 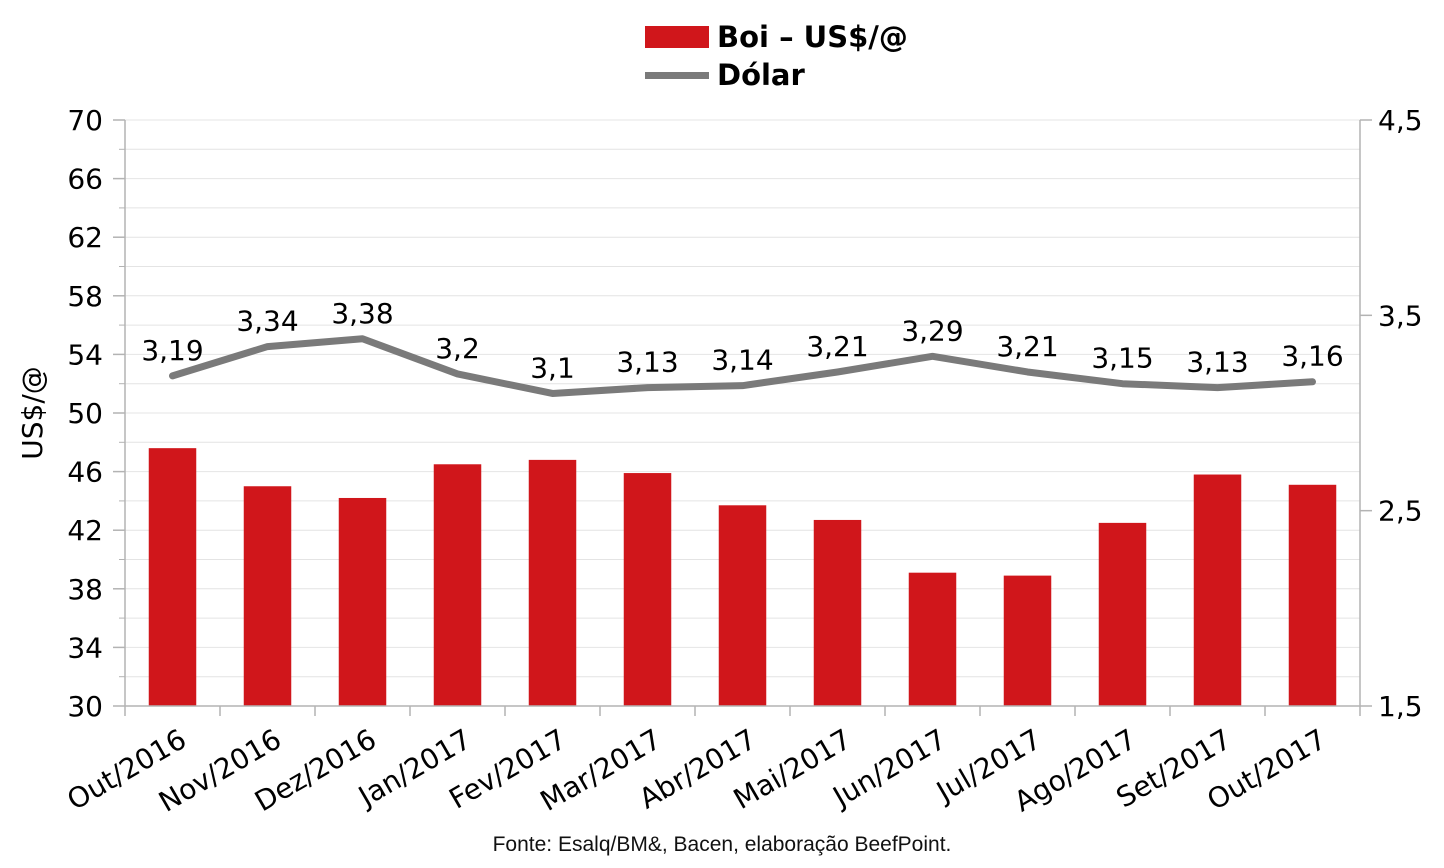 I want to click on dolar-line, so click(x=742, y=366).